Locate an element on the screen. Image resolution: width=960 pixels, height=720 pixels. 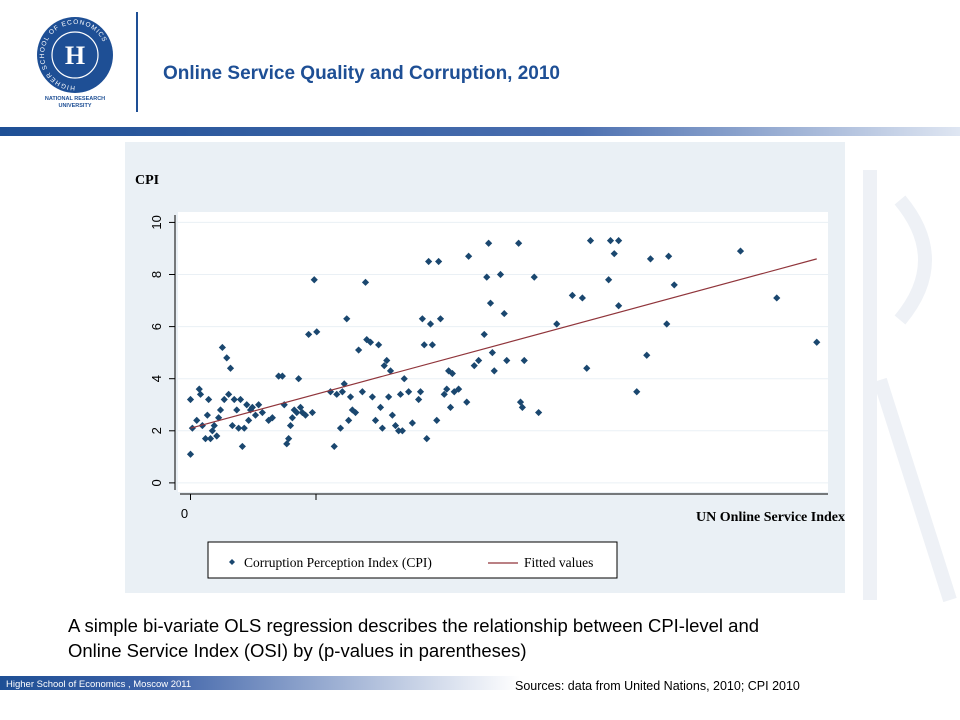
y-tick-label: 6 is located at coordinates (156, 326).